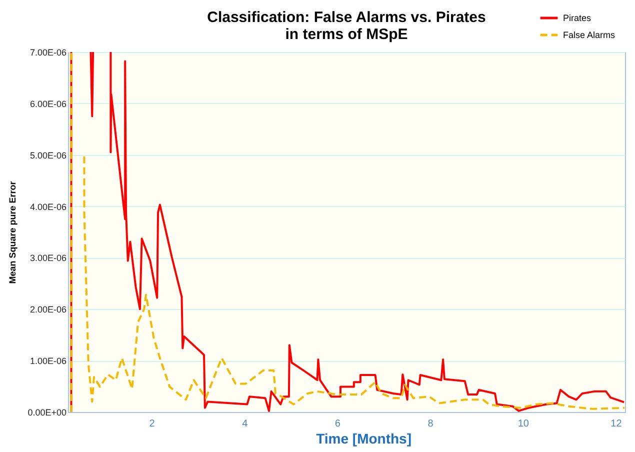 The height and width of the screenshot is (452, 635). What do you see at coordinates (48, 155) in the screenshot?
I see `y-tick-label: 5.00E-06` at bounding box center [48, 155].